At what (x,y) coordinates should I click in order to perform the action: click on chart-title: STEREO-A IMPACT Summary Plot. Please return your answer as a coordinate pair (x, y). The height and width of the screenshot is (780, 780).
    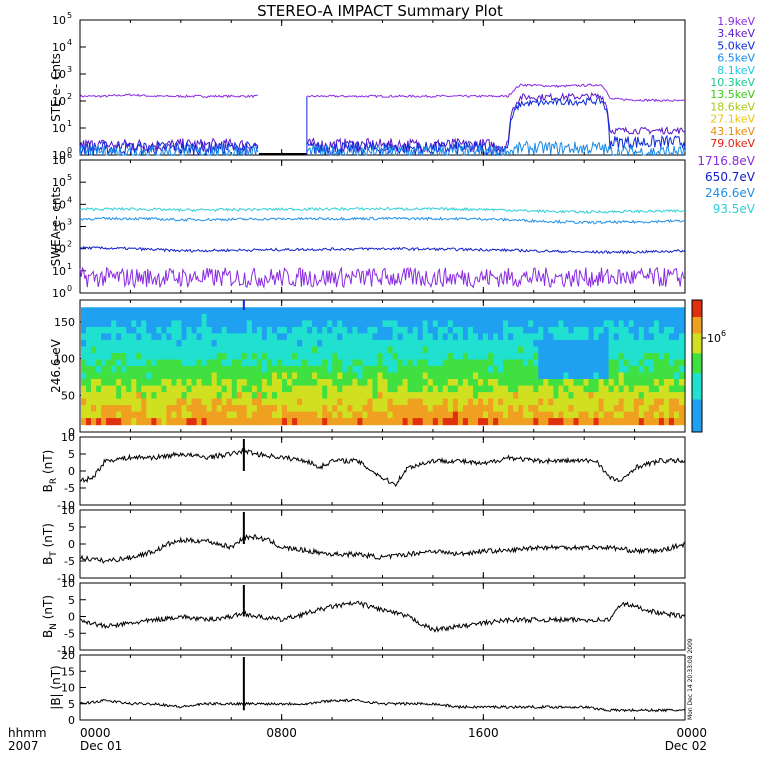
    Looking at the image, I should click on (380, 11).